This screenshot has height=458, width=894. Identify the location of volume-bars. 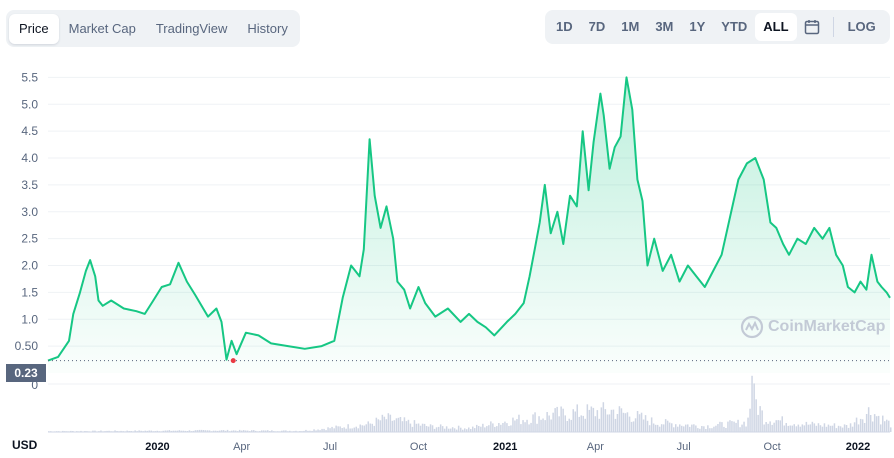
(470, 403).